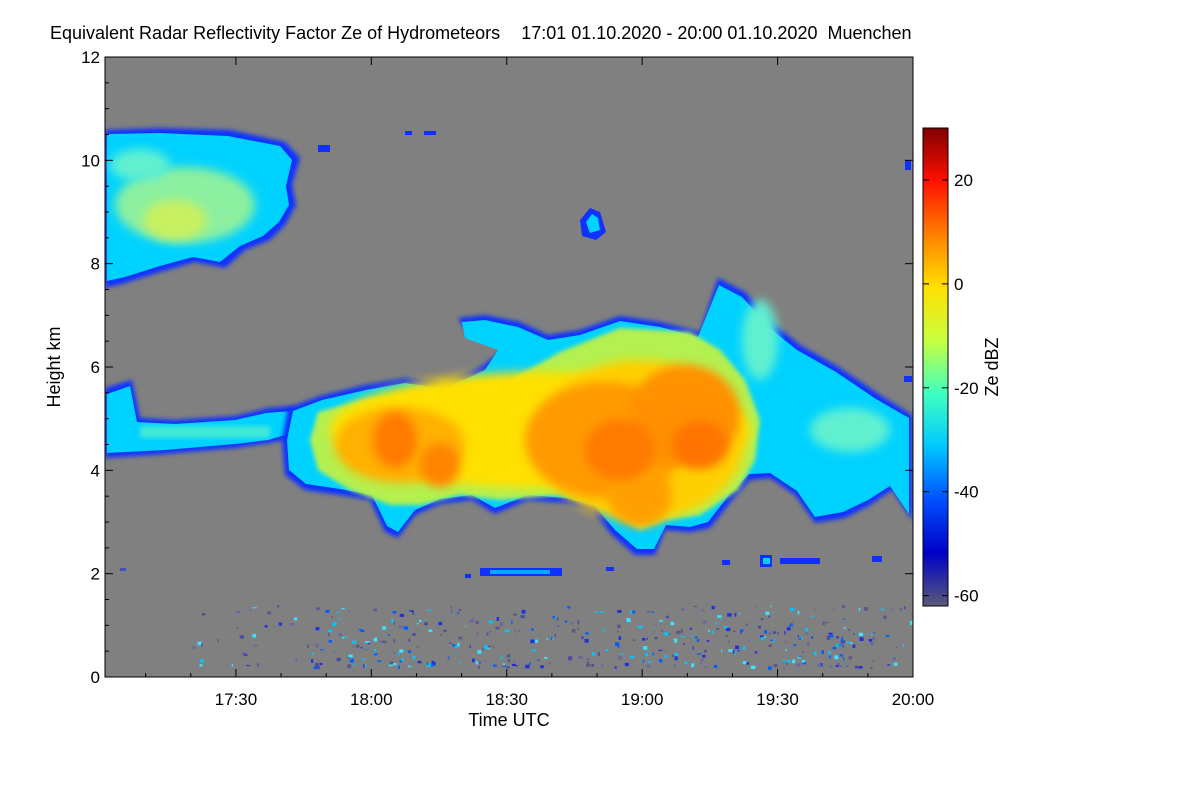 The height and width of the screenshot is (800, 1200). I want to click on y-tick-label-5: 10, so click(90, 160).